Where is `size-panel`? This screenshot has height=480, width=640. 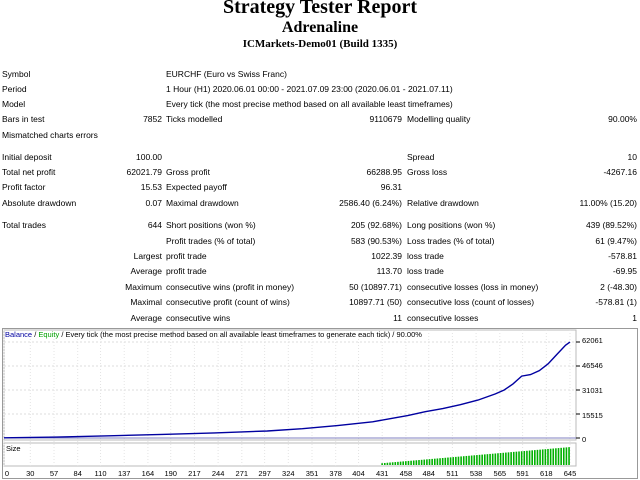
size-panel is located at coordinates (290, 454).